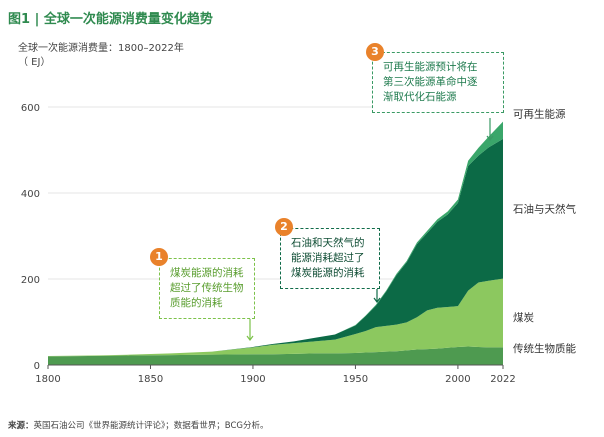  Describe the element at coordinates (250, 338) in the screenshot. I see `leader-1-arrow` at that location.